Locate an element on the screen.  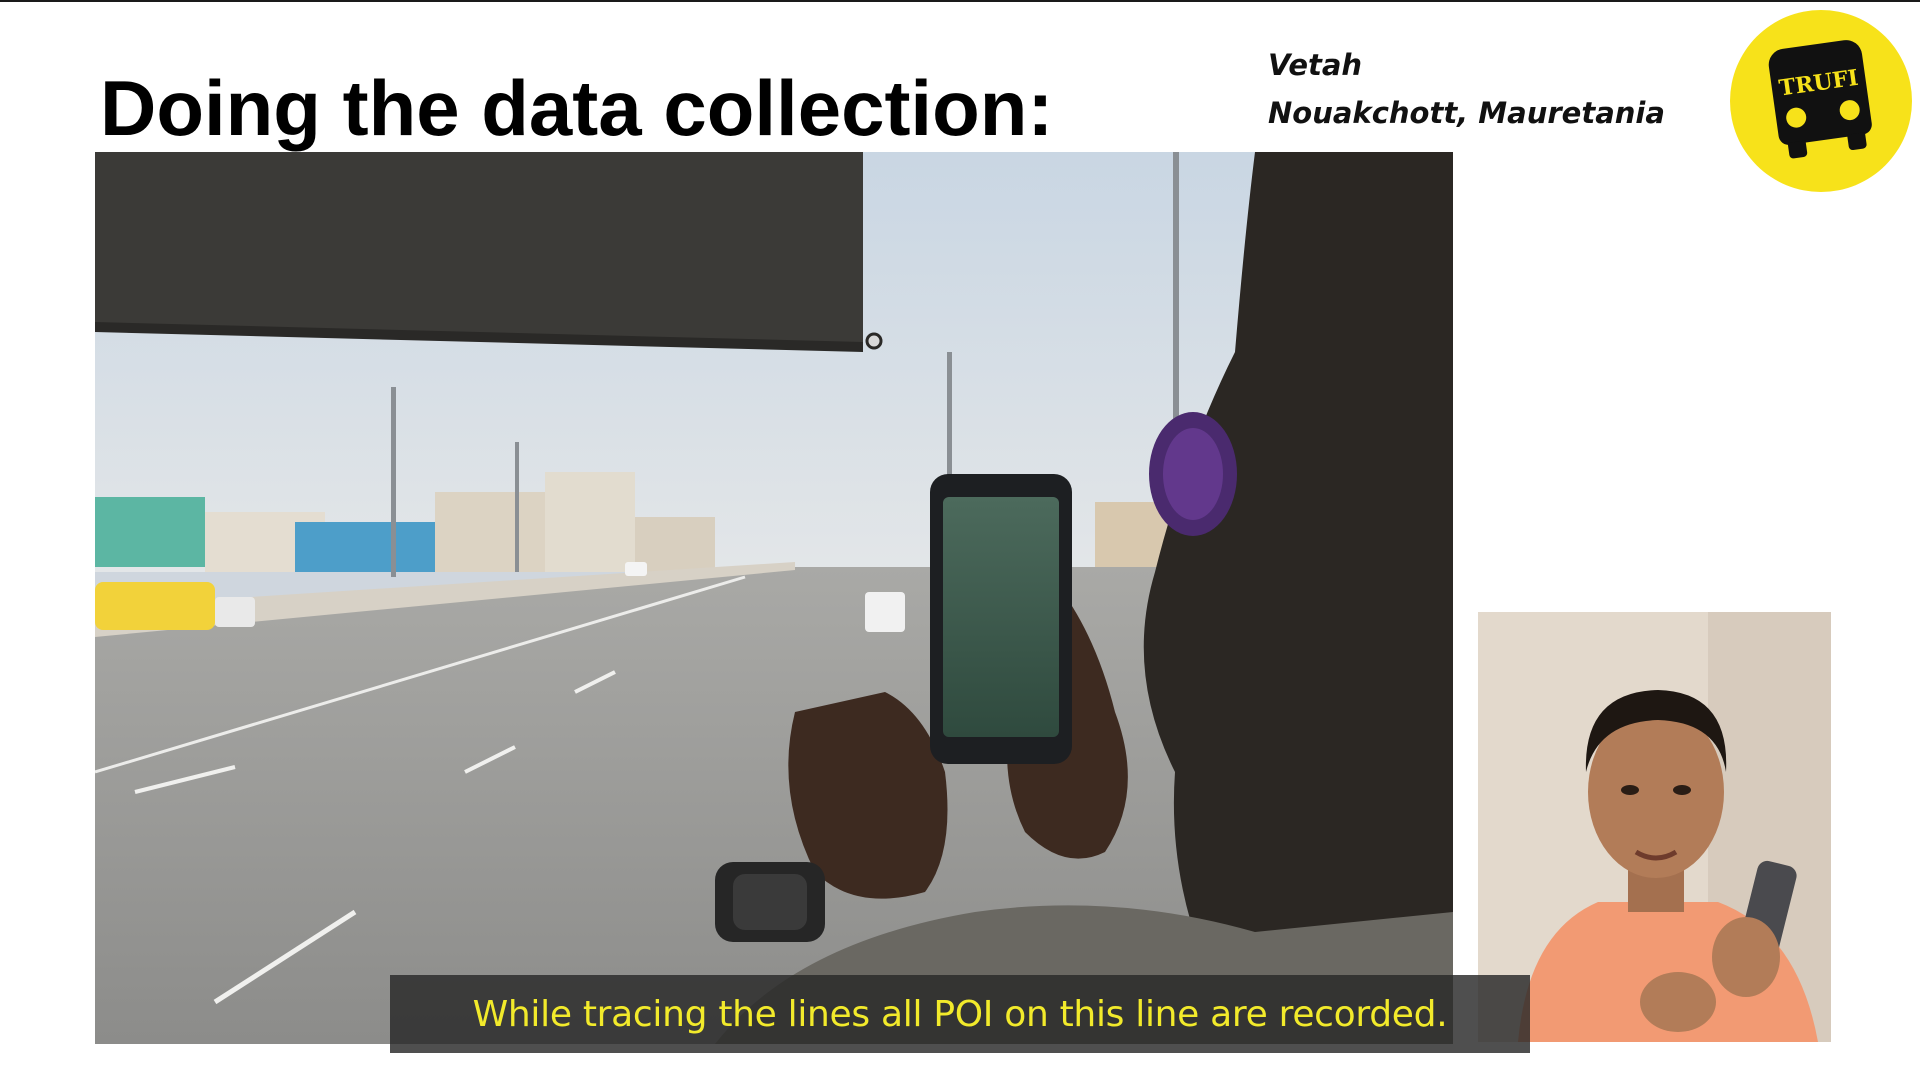
bus-icon: TRUFI is located at coordinates (1821, 100).